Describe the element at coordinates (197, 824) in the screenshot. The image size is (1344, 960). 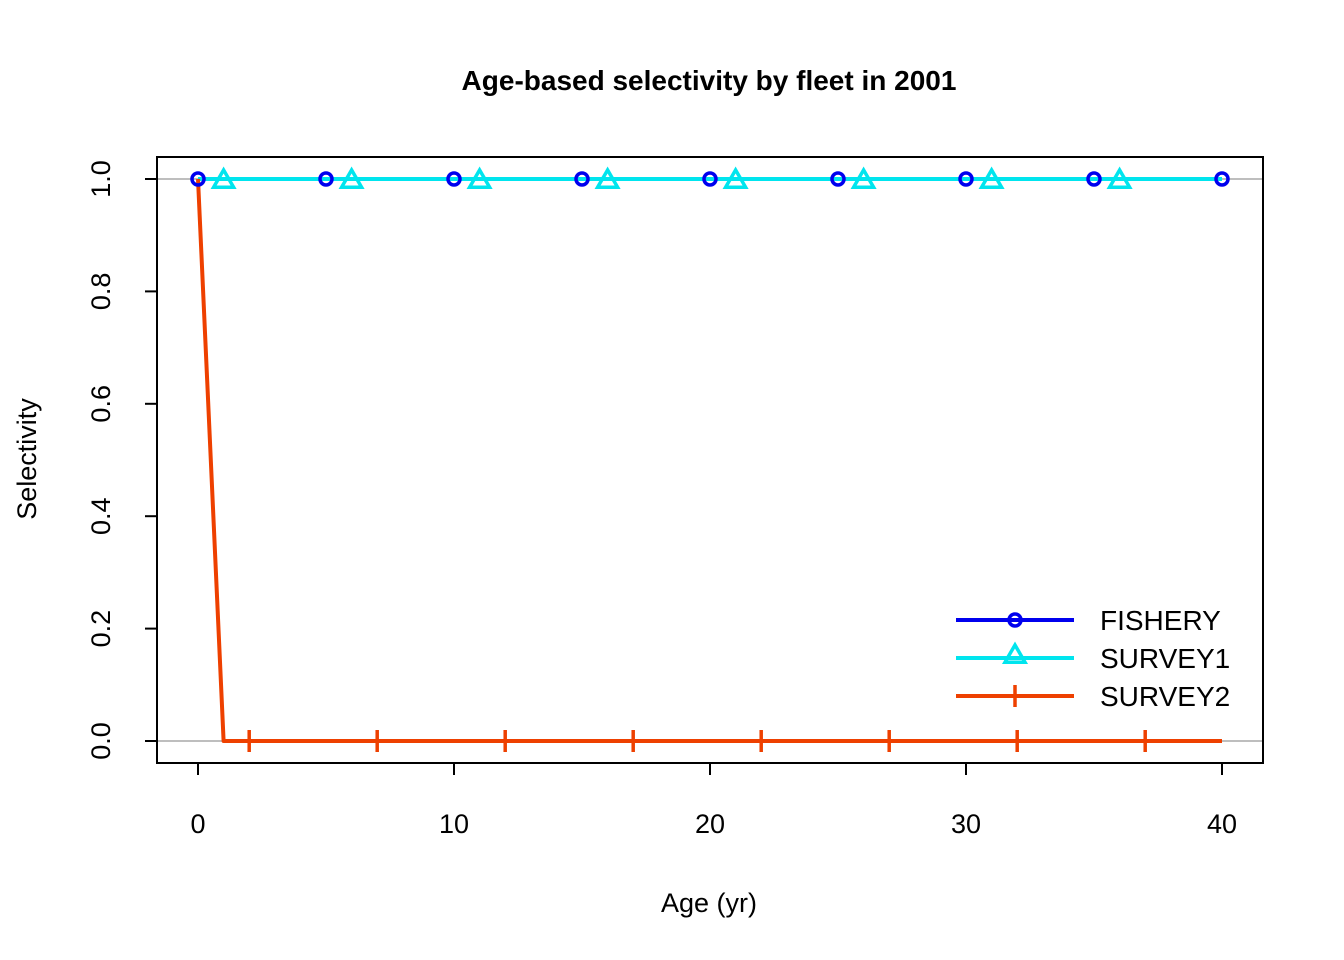
I see `x-tick-label: 0` at that location.